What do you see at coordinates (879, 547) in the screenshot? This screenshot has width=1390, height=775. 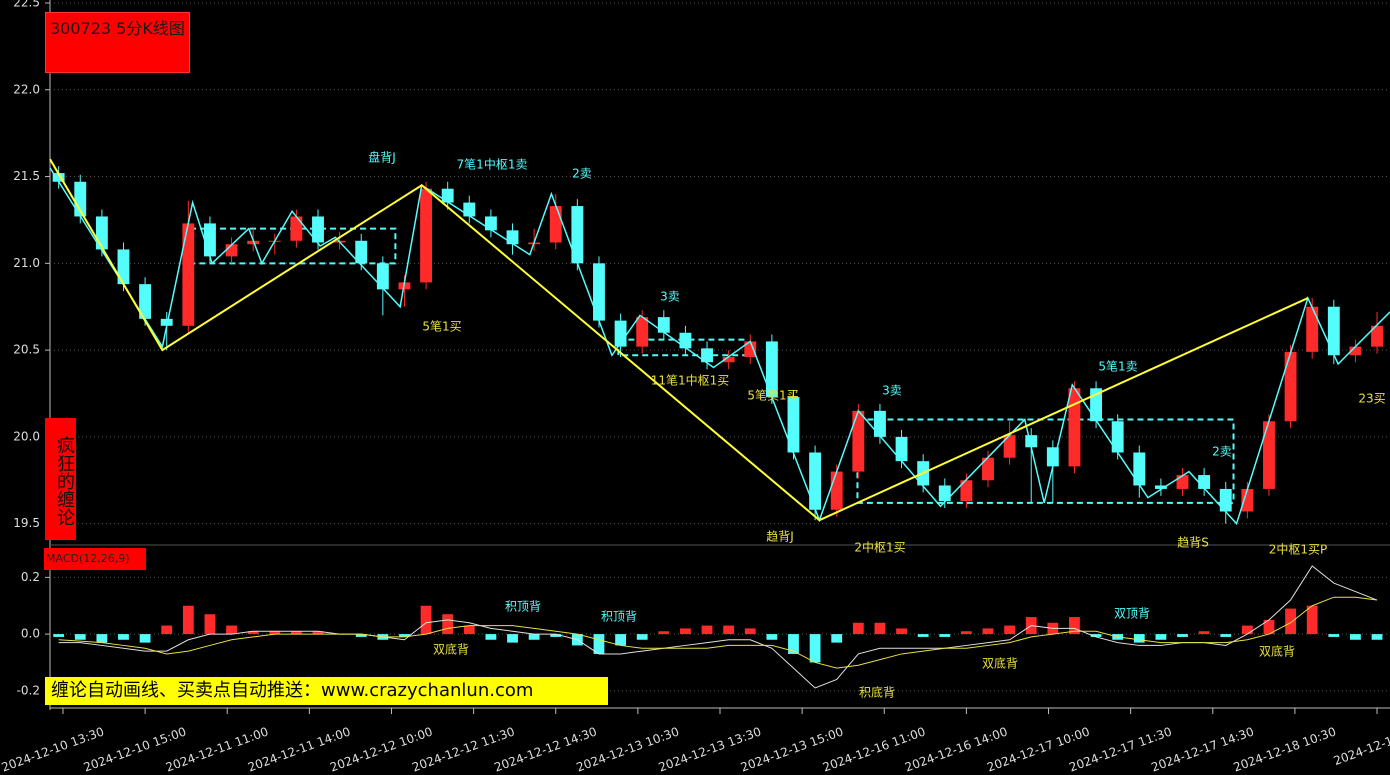 I see `annotation: 2中枢1买` at bounding box center [879, 547].